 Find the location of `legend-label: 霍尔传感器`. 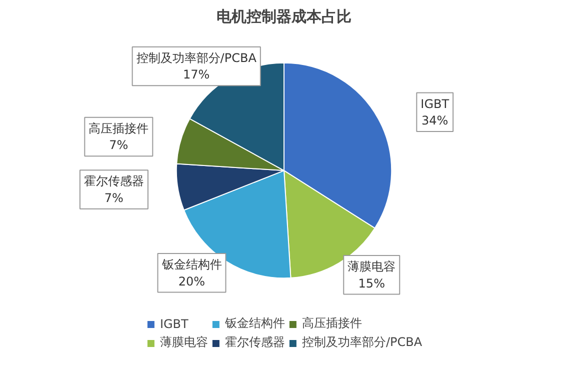

legend-label: 霍尔传感器 is located at coordinates (254, 342).